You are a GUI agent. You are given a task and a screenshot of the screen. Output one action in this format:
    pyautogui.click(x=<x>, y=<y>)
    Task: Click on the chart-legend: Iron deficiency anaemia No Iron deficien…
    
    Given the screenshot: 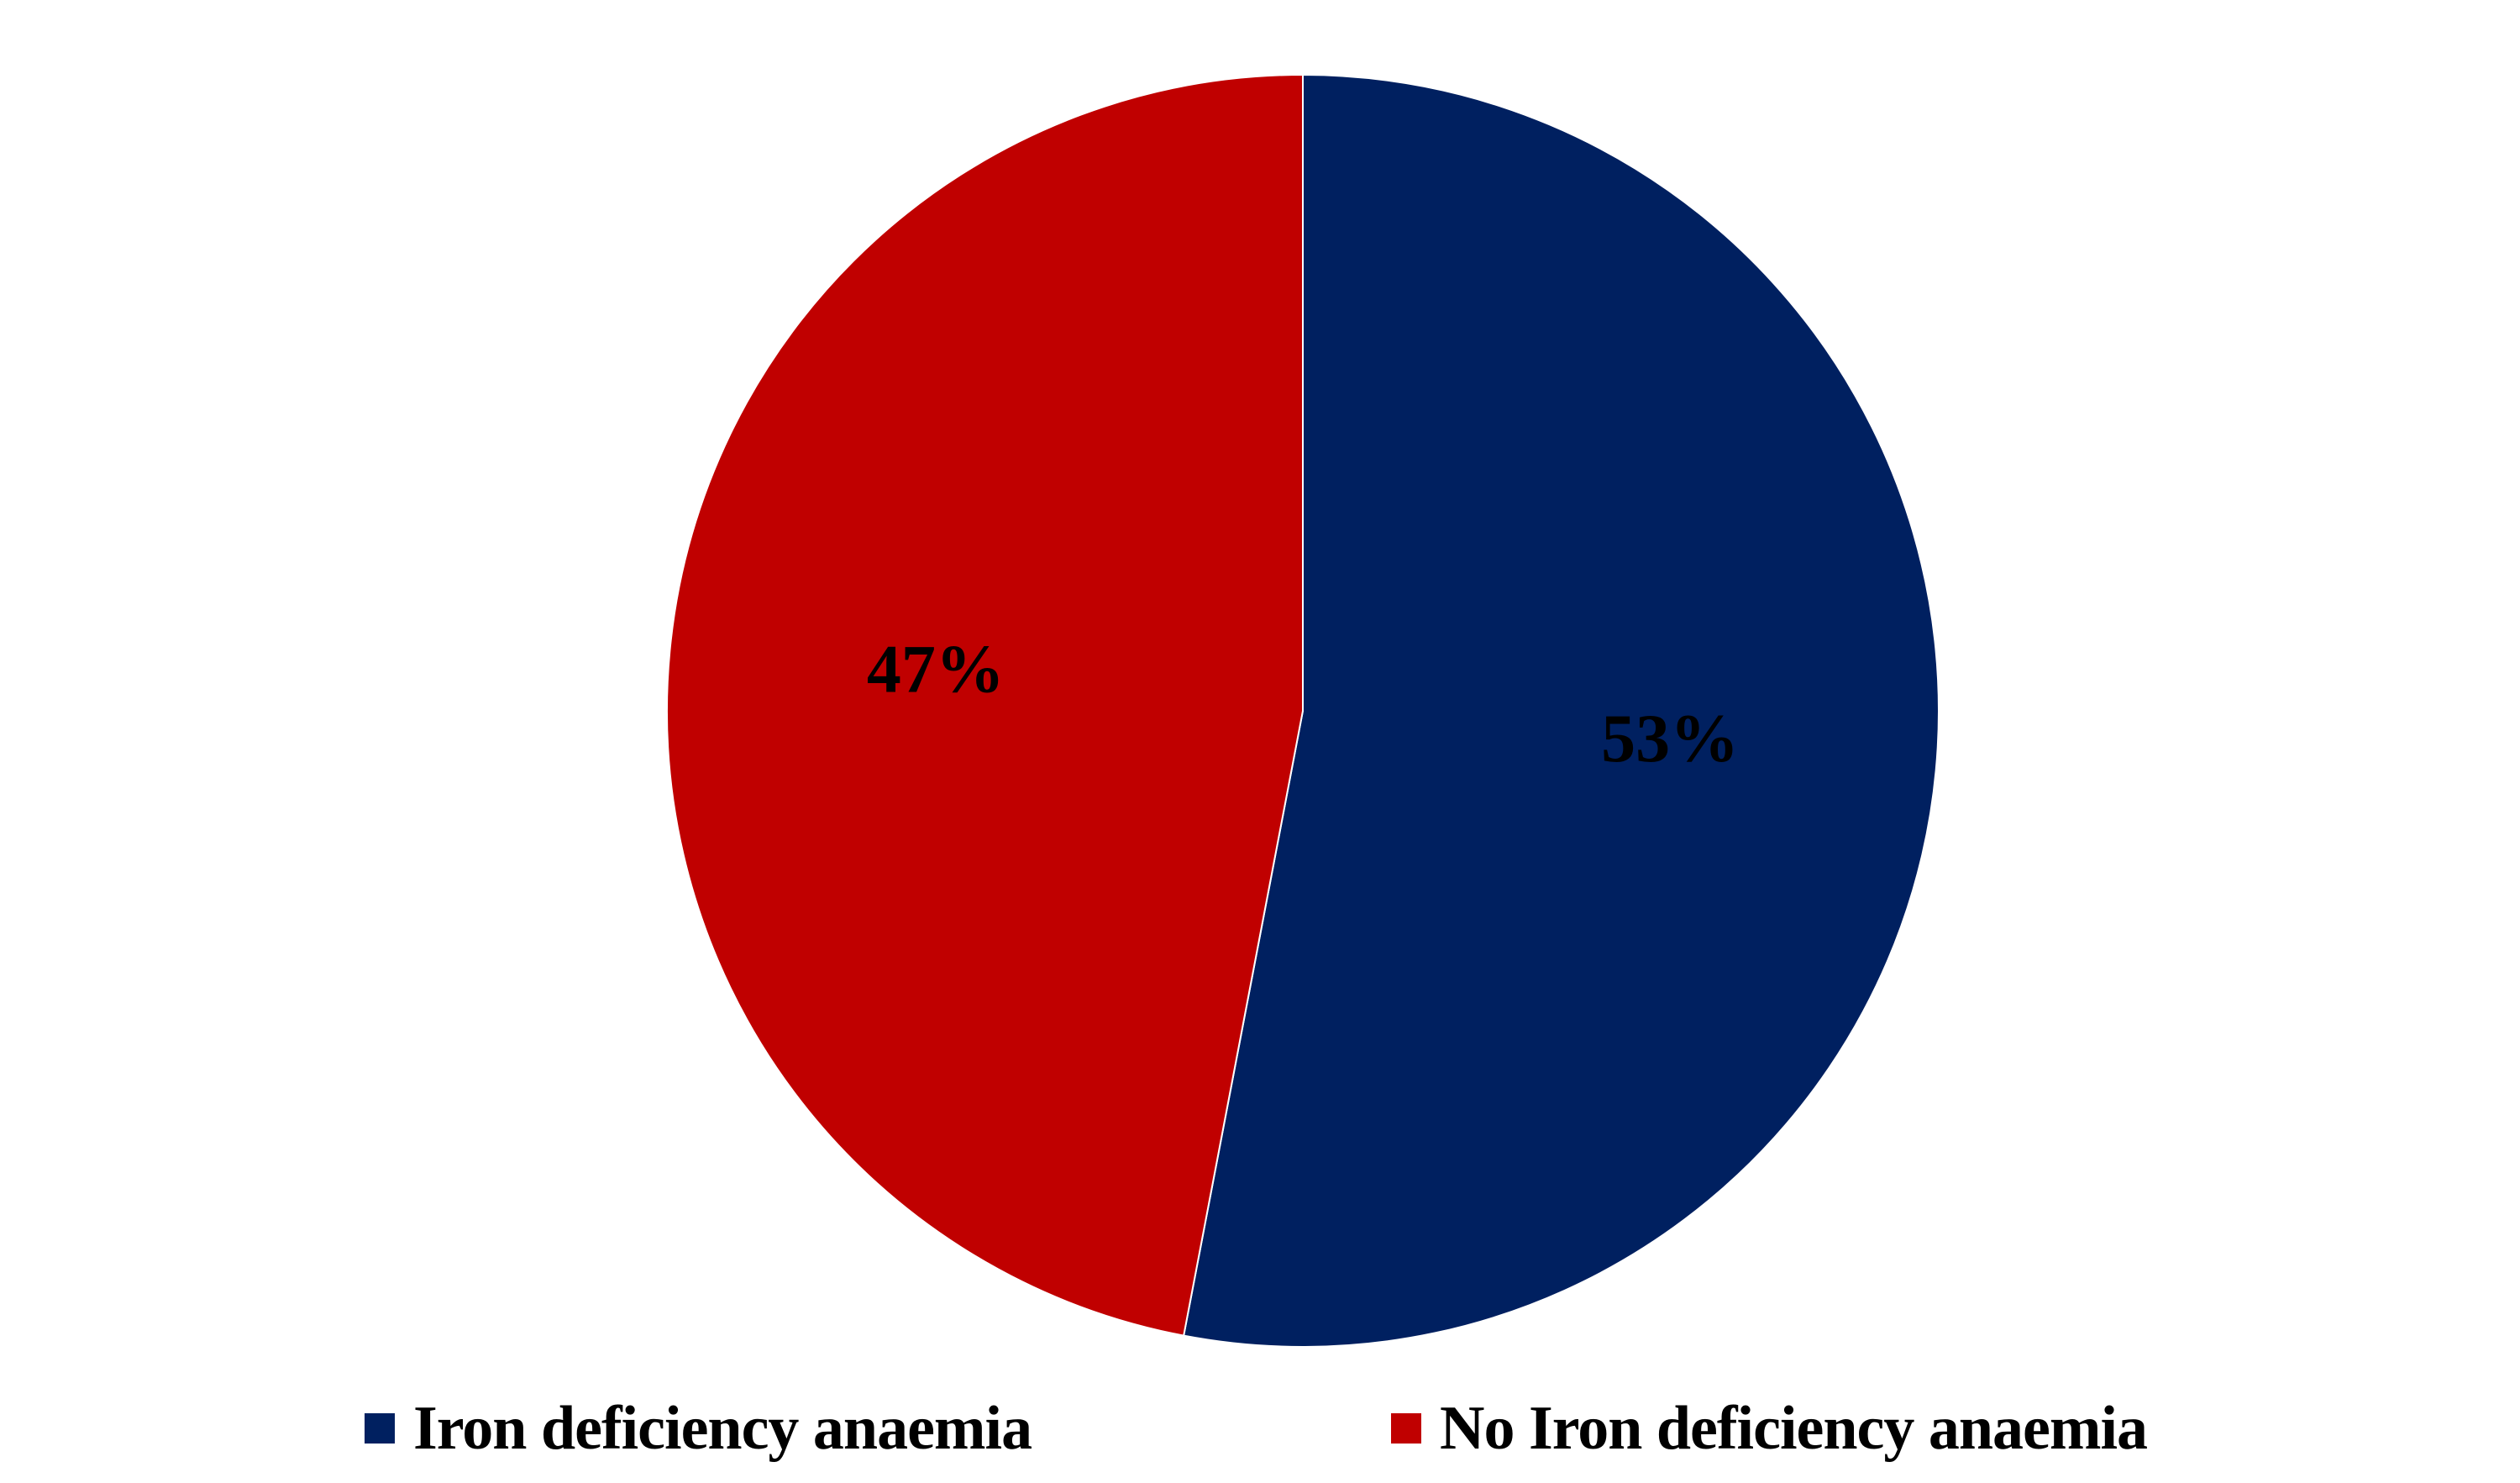 What is the action you would take?
    pyautogui.click(x=1260, y=1428)
    